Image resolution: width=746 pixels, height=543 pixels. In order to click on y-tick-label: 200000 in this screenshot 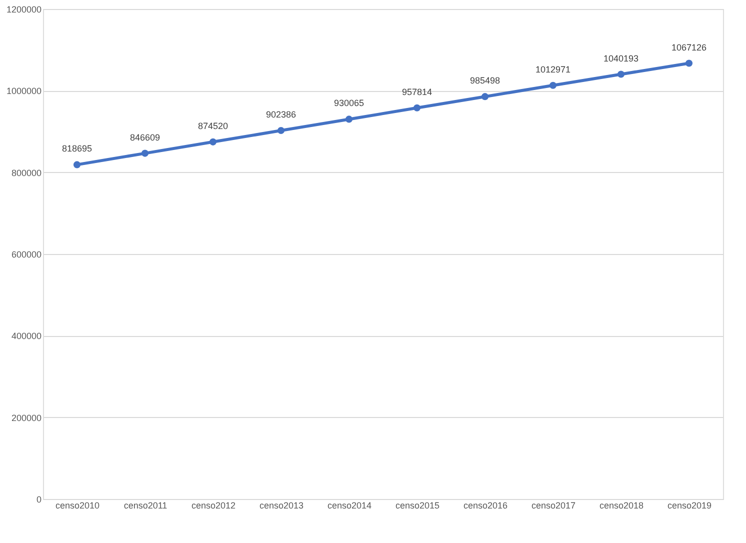, I will do `click(26, 417)`.